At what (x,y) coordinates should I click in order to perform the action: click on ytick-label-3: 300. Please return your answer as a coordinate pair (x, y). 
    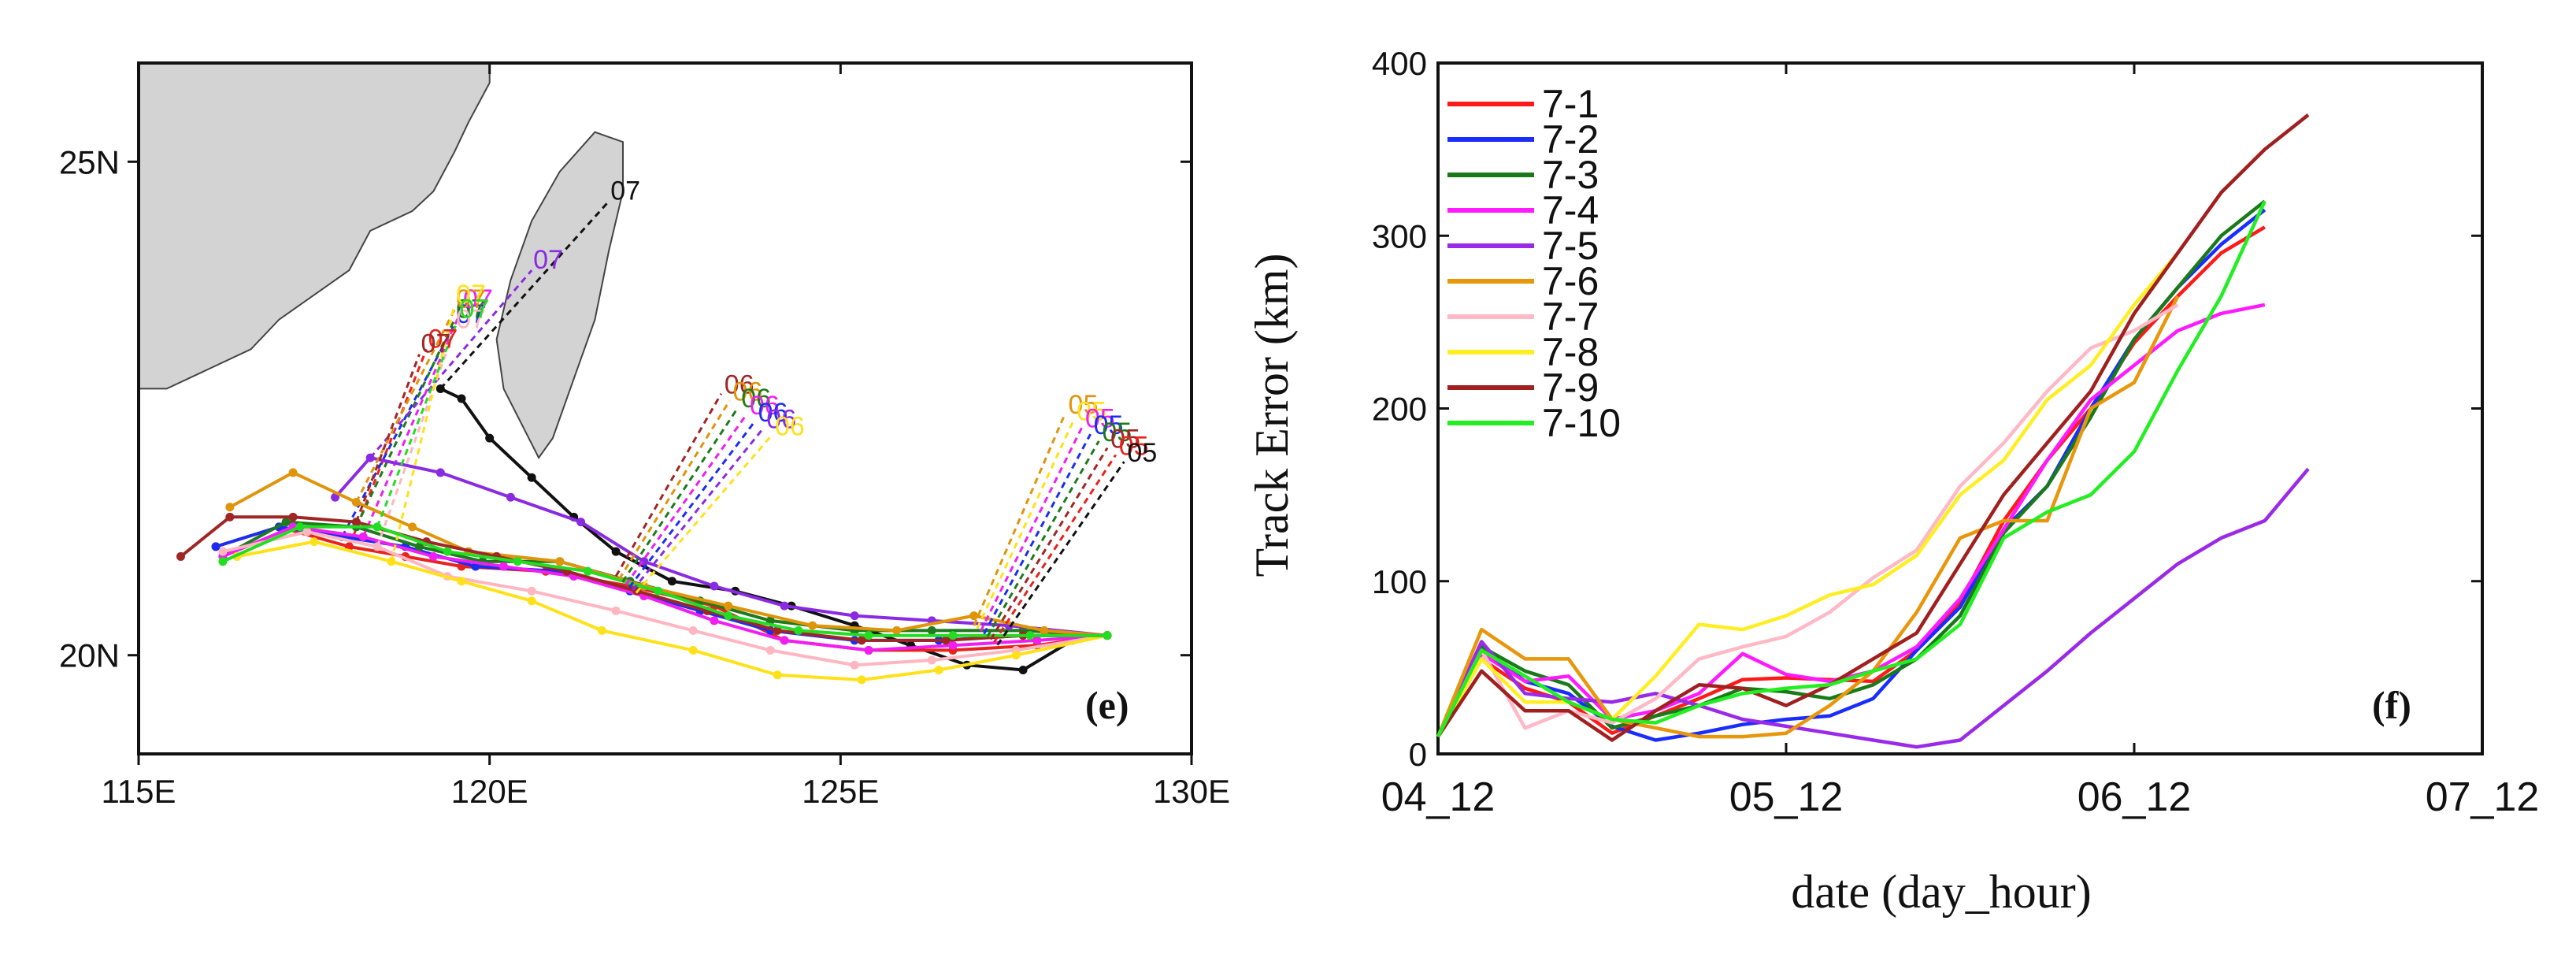
    Looking at the image, I should click on (1399, 235).